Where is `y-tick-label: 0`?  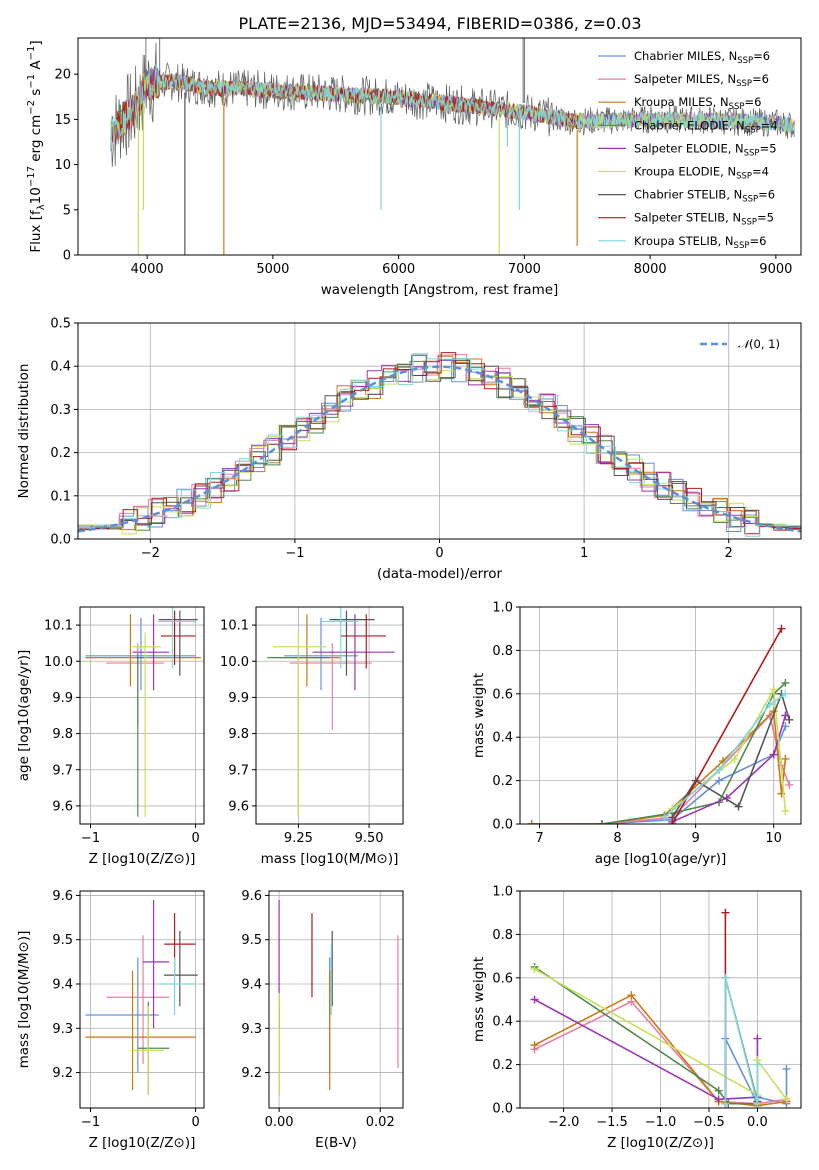 y-tick-label: 0 is located at coordinates (67, 256).